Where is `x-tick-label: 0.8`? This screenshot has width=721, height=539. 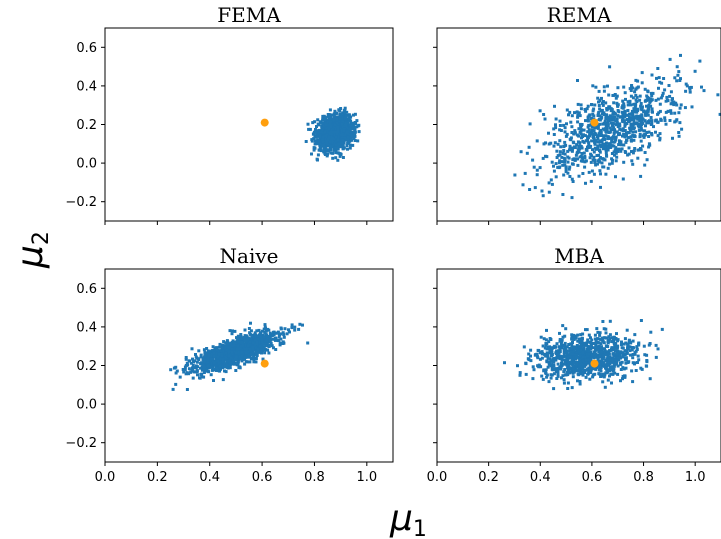 x-tick-label: 0.8 is located at coordinates (643, 477).